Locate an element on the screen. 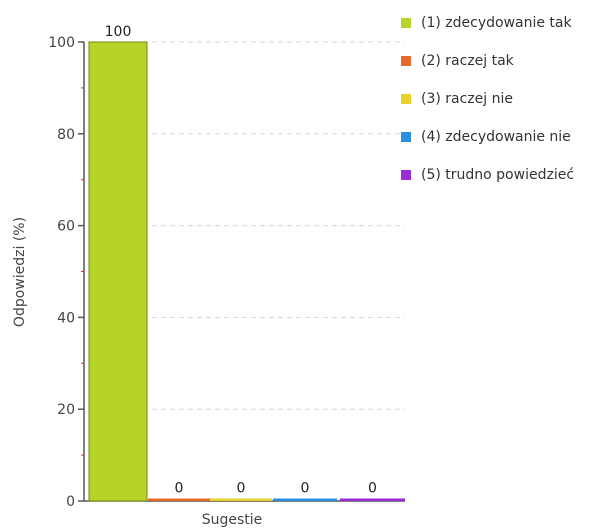 This screenshot has width=611, height=530. y-tick-label-100: 100 is located at coordinates (61, 43).